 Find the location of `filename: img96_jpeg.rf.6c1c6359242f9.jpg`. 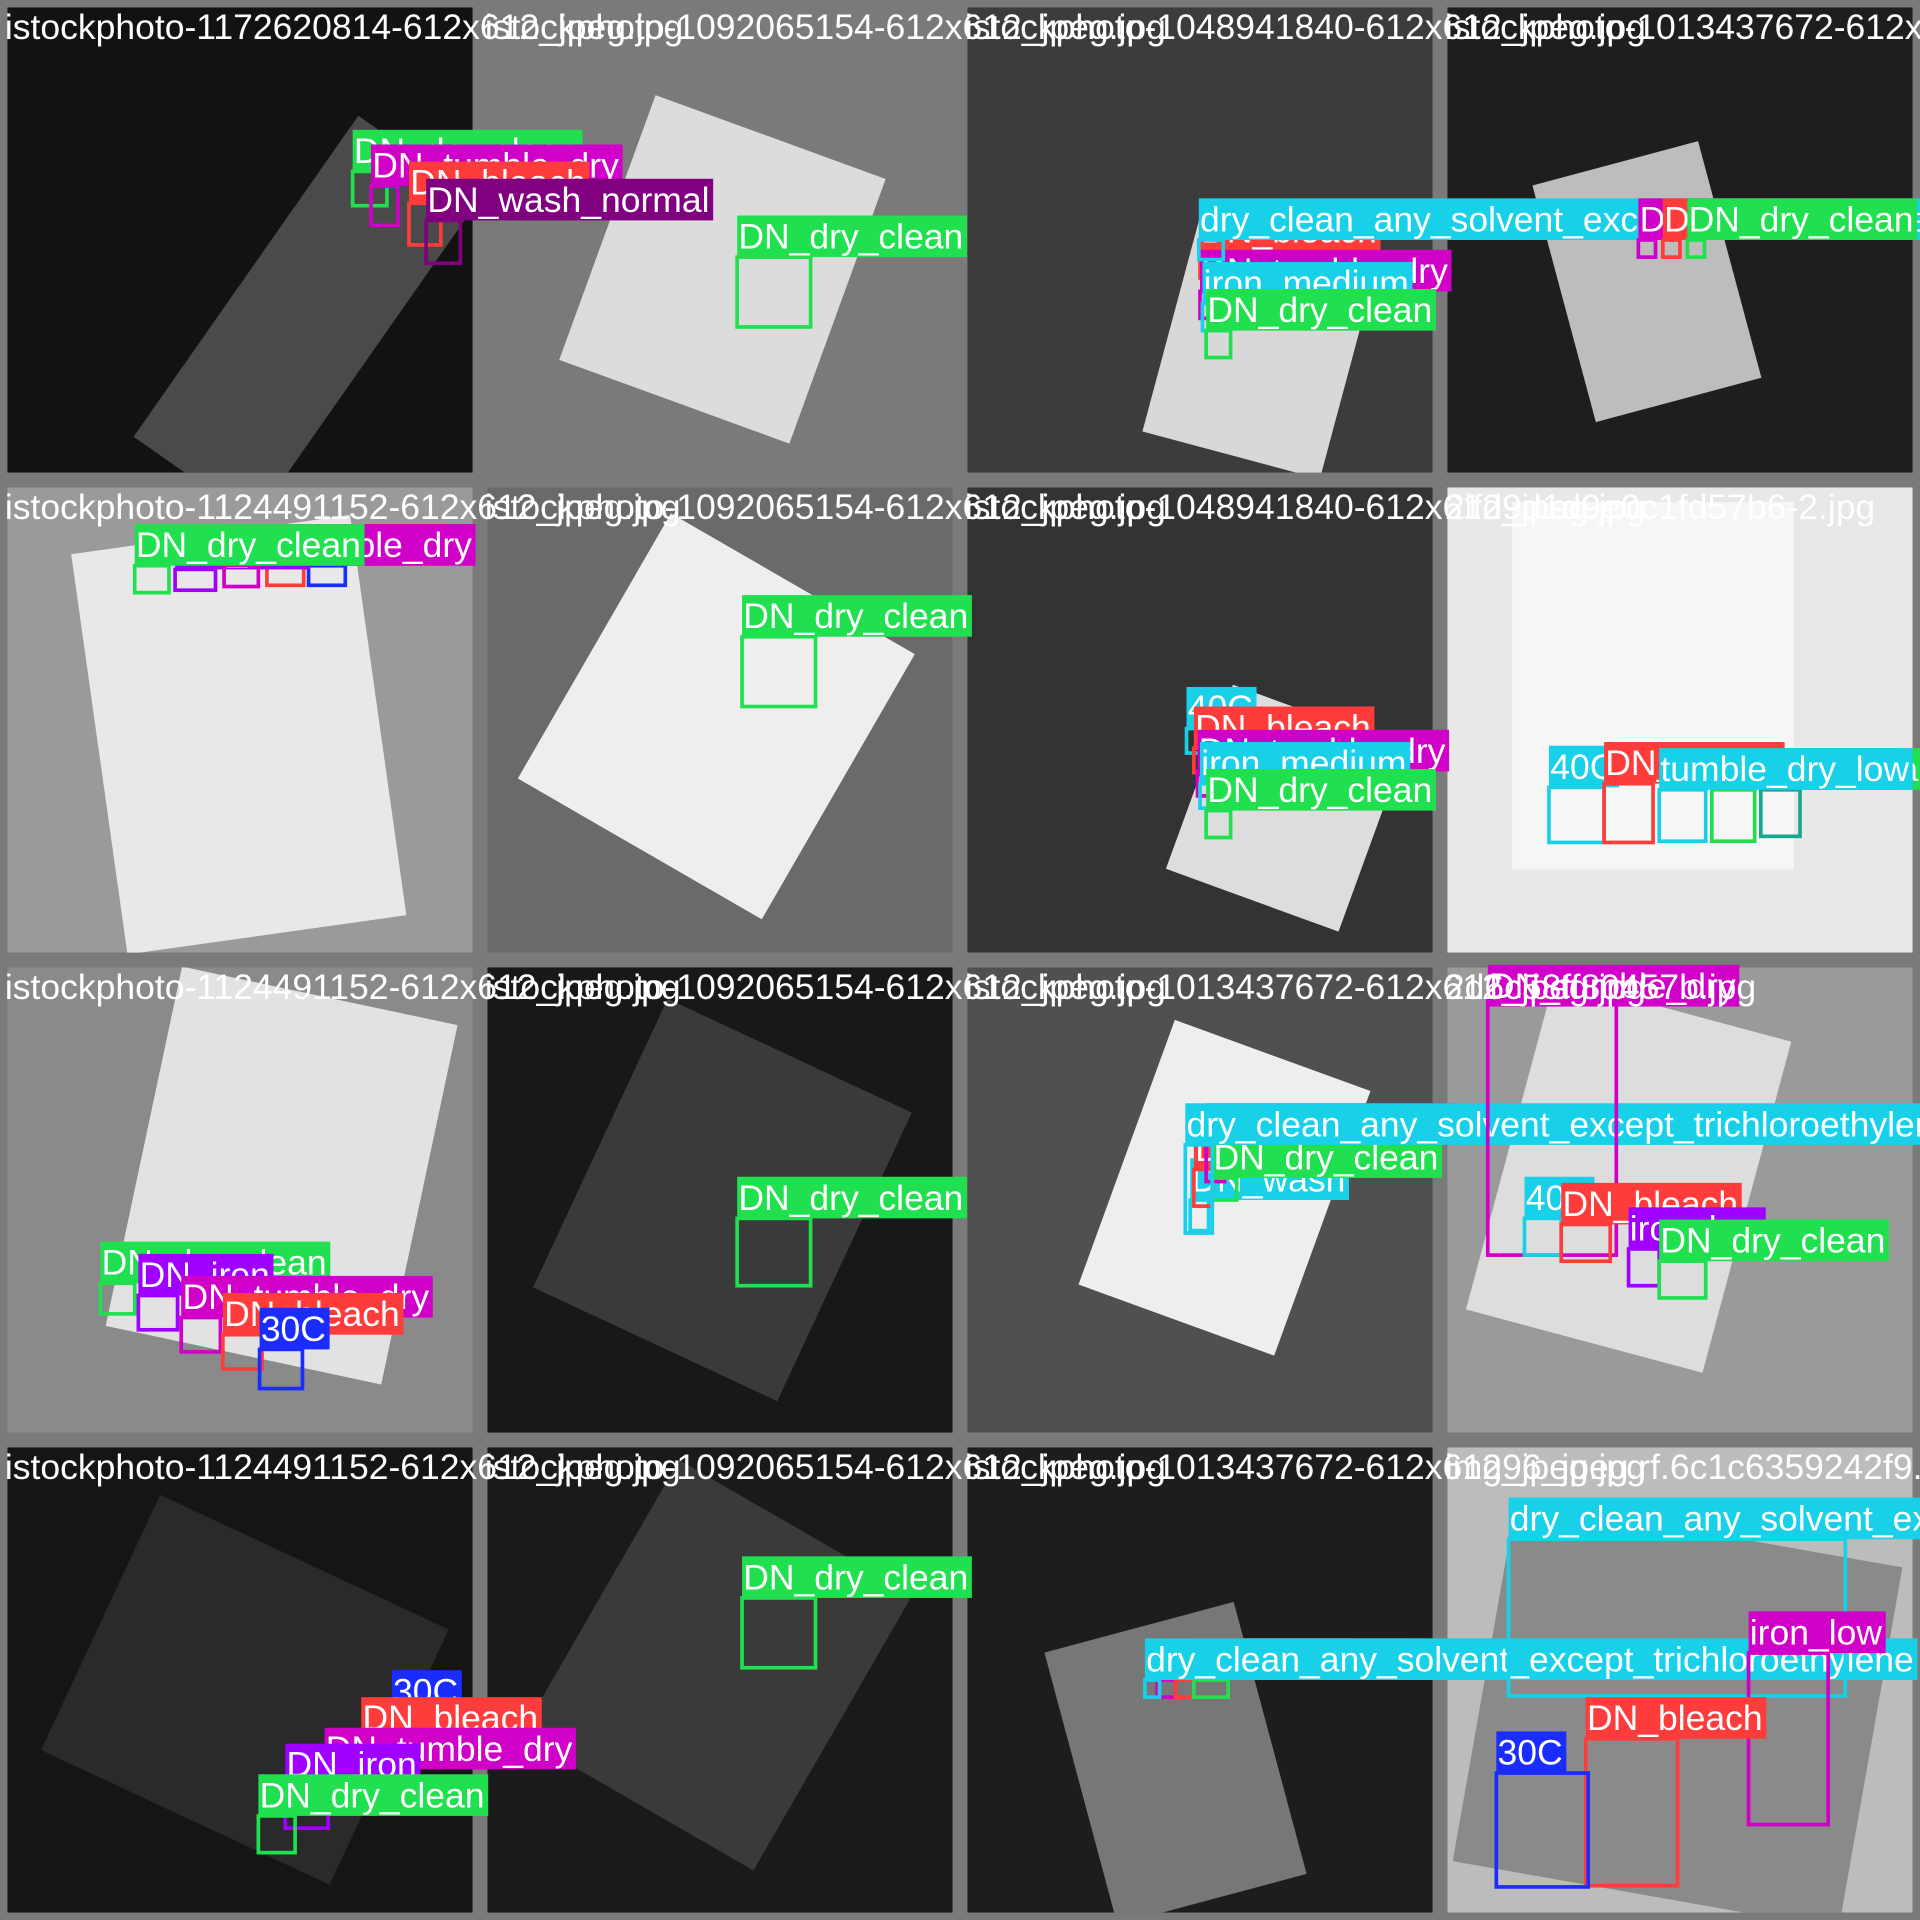

filename: img96_jpeg.rf.6c1c6359242f9.jpg is located at coordinates (1682, 1467).